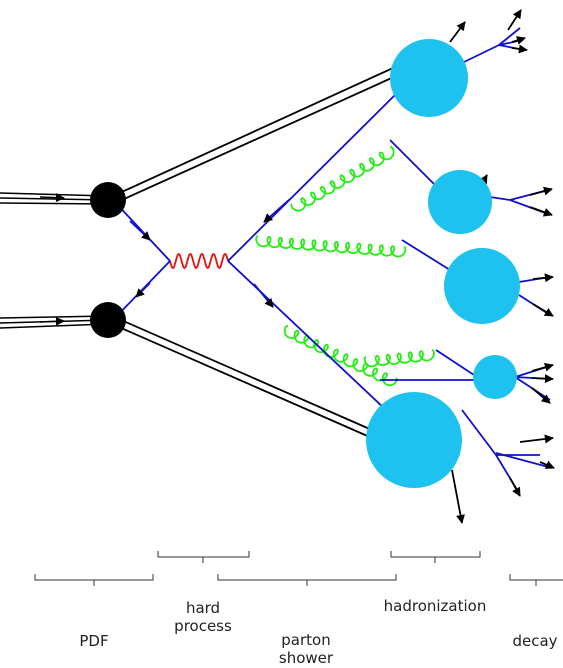 This screenshot has width=563, height=668. I want to click on bracket-hard-process, so click(203, 557).